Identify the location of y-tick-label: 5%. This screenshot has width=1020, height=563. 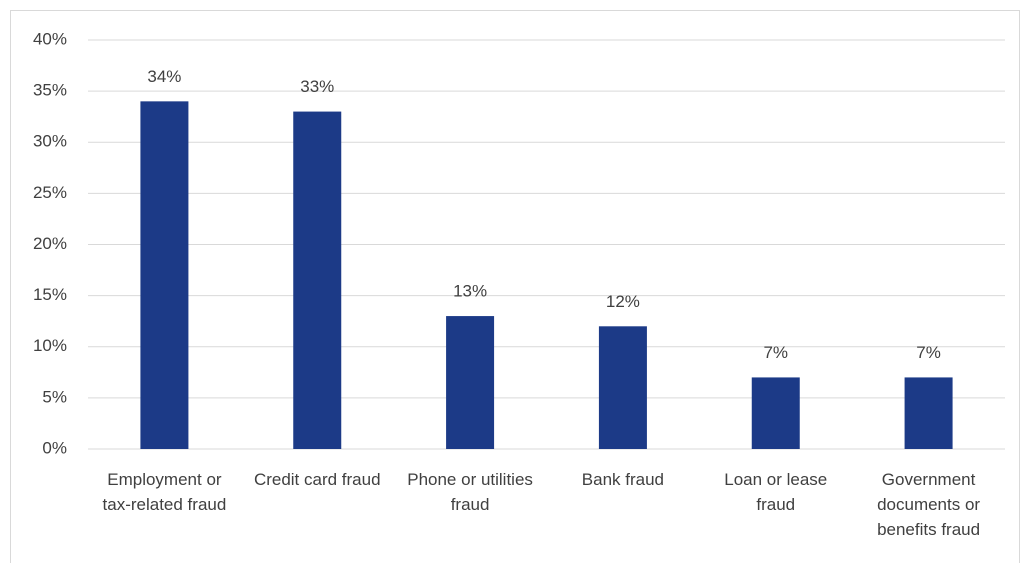
(54, 396).